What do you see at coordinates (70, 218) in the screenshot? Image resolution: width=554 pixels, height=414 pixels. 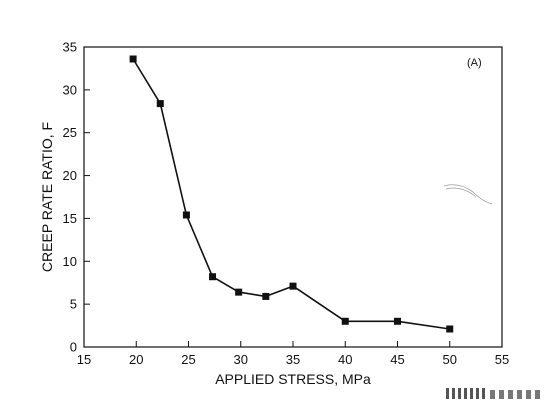 I see `y-tick-label: 15` at bounding box center [70, 218].